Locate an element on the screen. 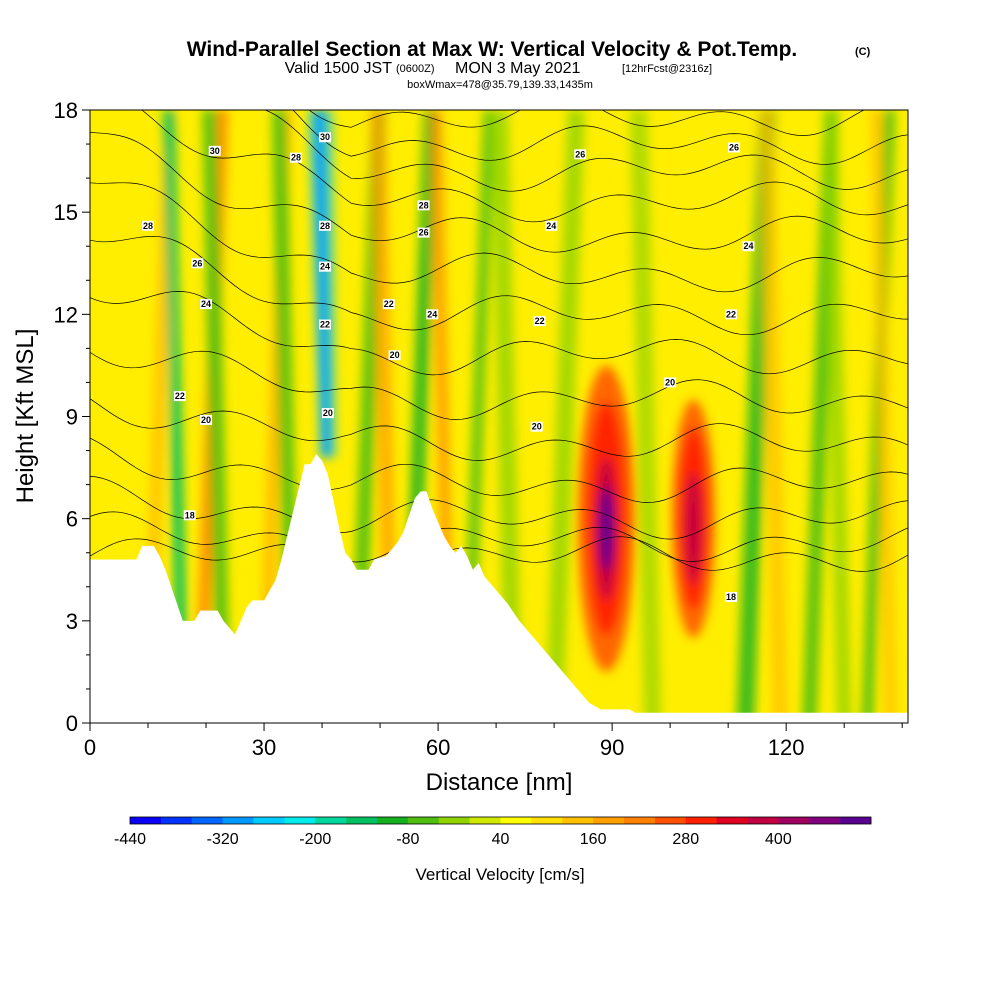  y-tick-label: 6 is located at coordinates (72, 519).